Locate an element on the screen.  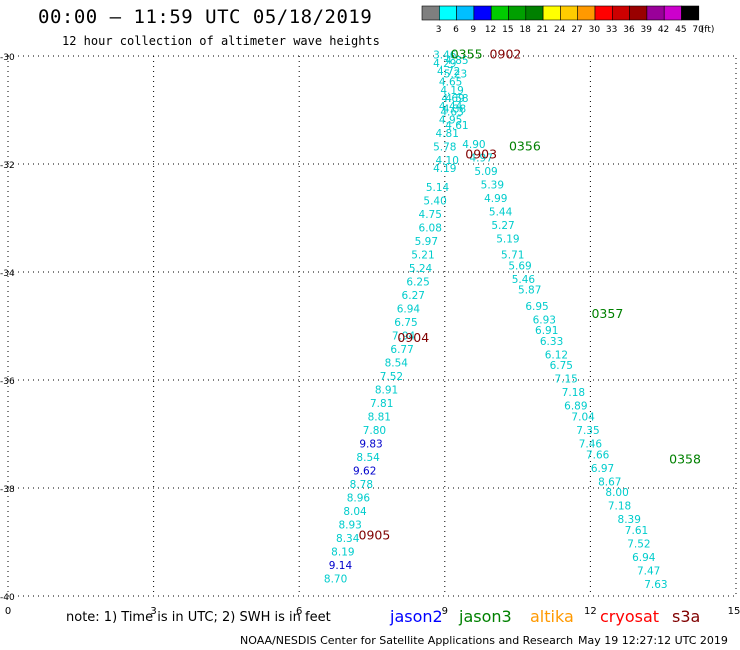
swh-value: 5.97 is located at coordinates (426, 242).